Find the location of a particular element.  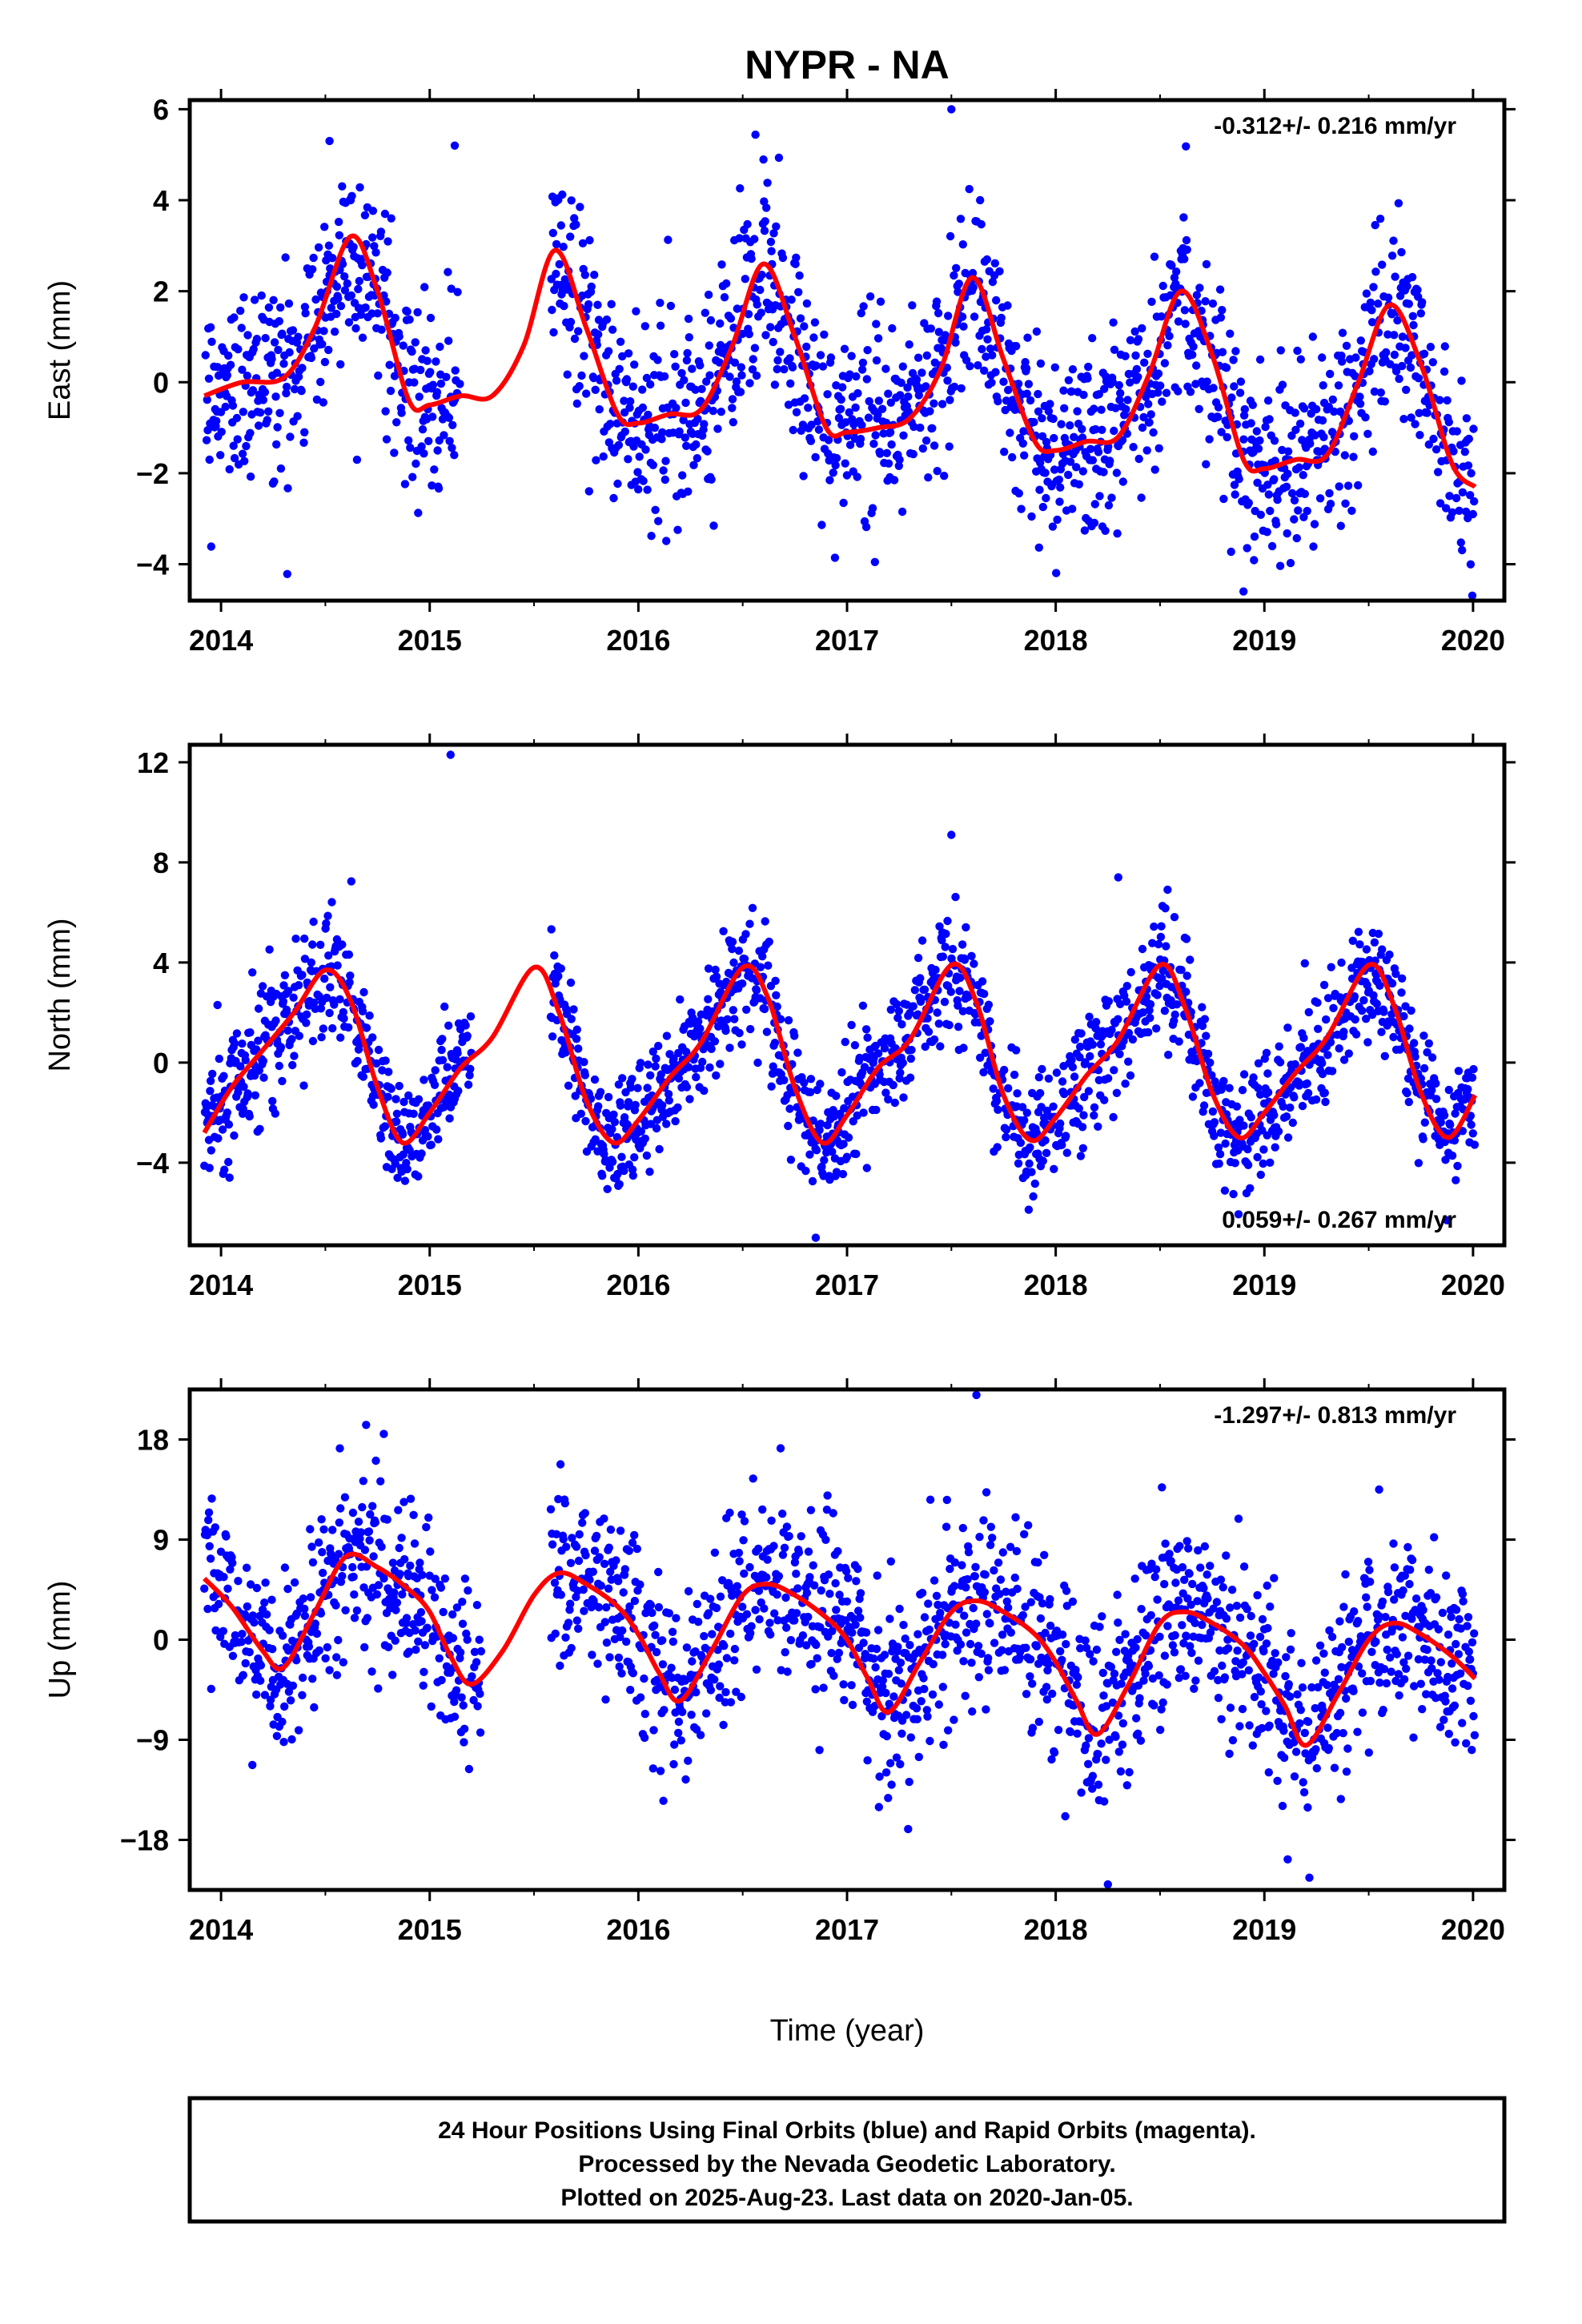

y-tick-label: 4 is located at coordinates (161, 200).